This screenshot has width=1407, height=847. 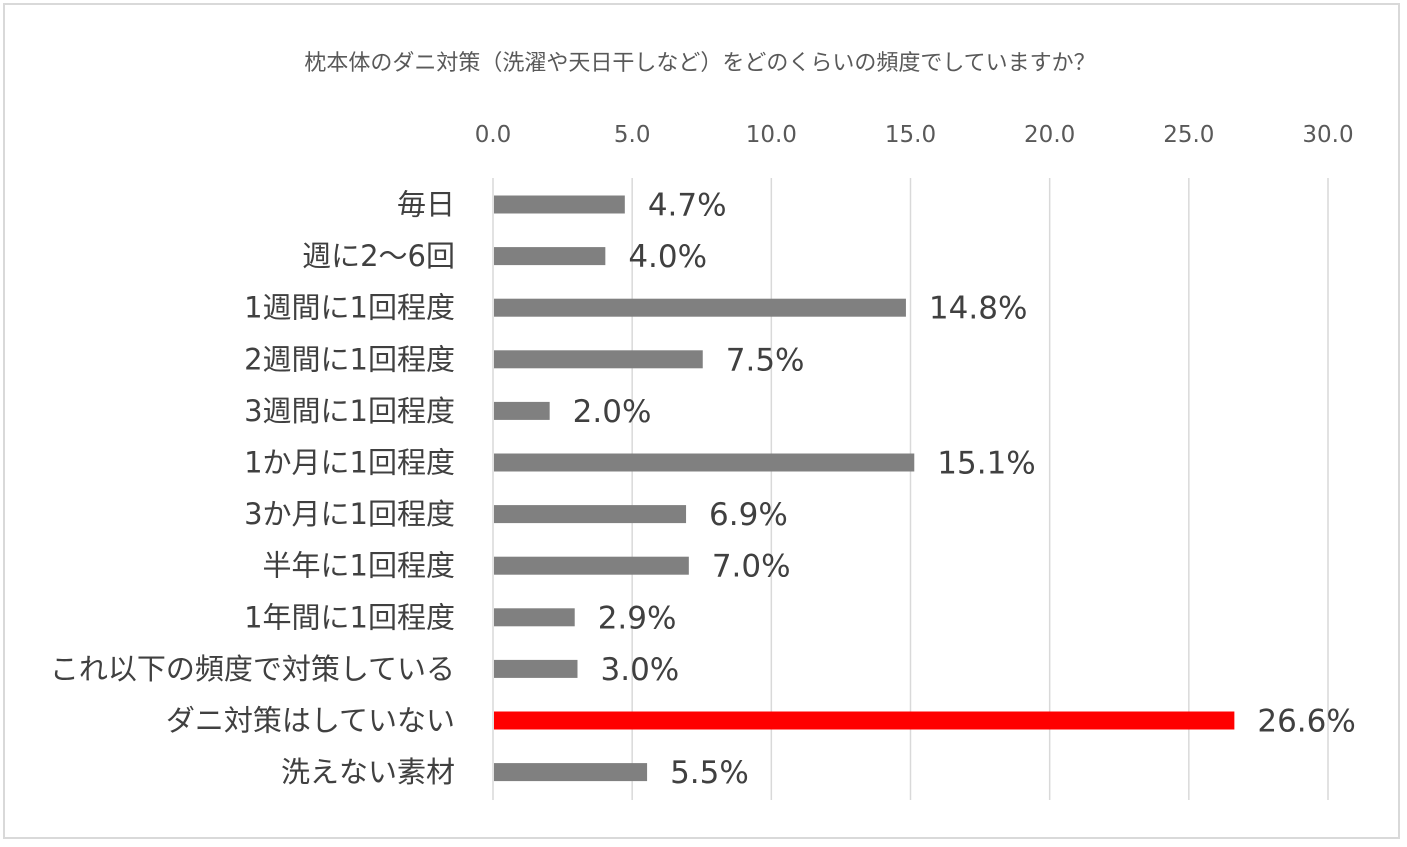 I want to click on bar-highlight, so click(x=864, y=720).